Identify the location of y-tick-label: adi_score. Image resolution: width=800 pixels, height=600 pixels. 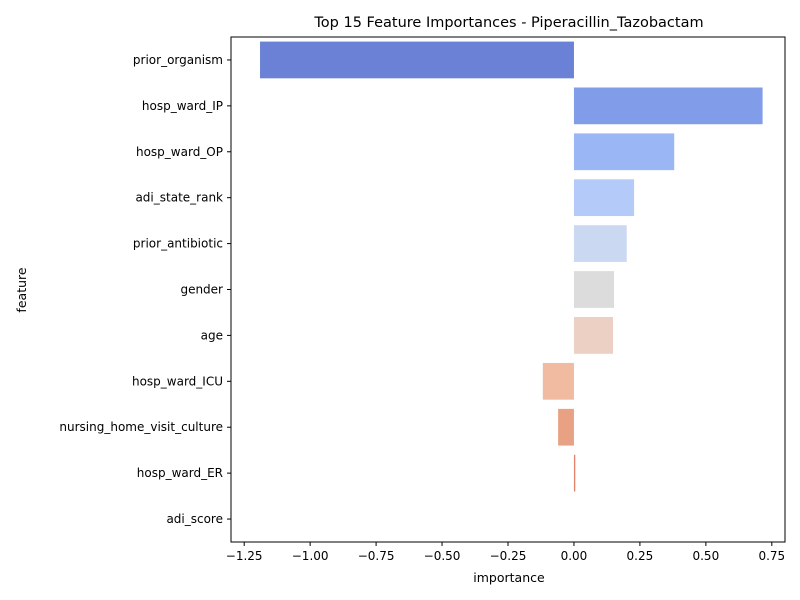
(194, 519).